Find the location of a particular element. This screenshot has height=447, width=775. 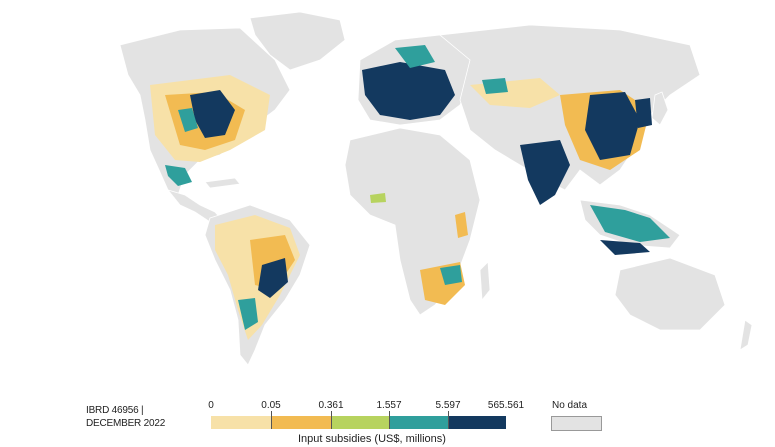

legend-tick-label: 0.05 is located at coordinates (271, 405).